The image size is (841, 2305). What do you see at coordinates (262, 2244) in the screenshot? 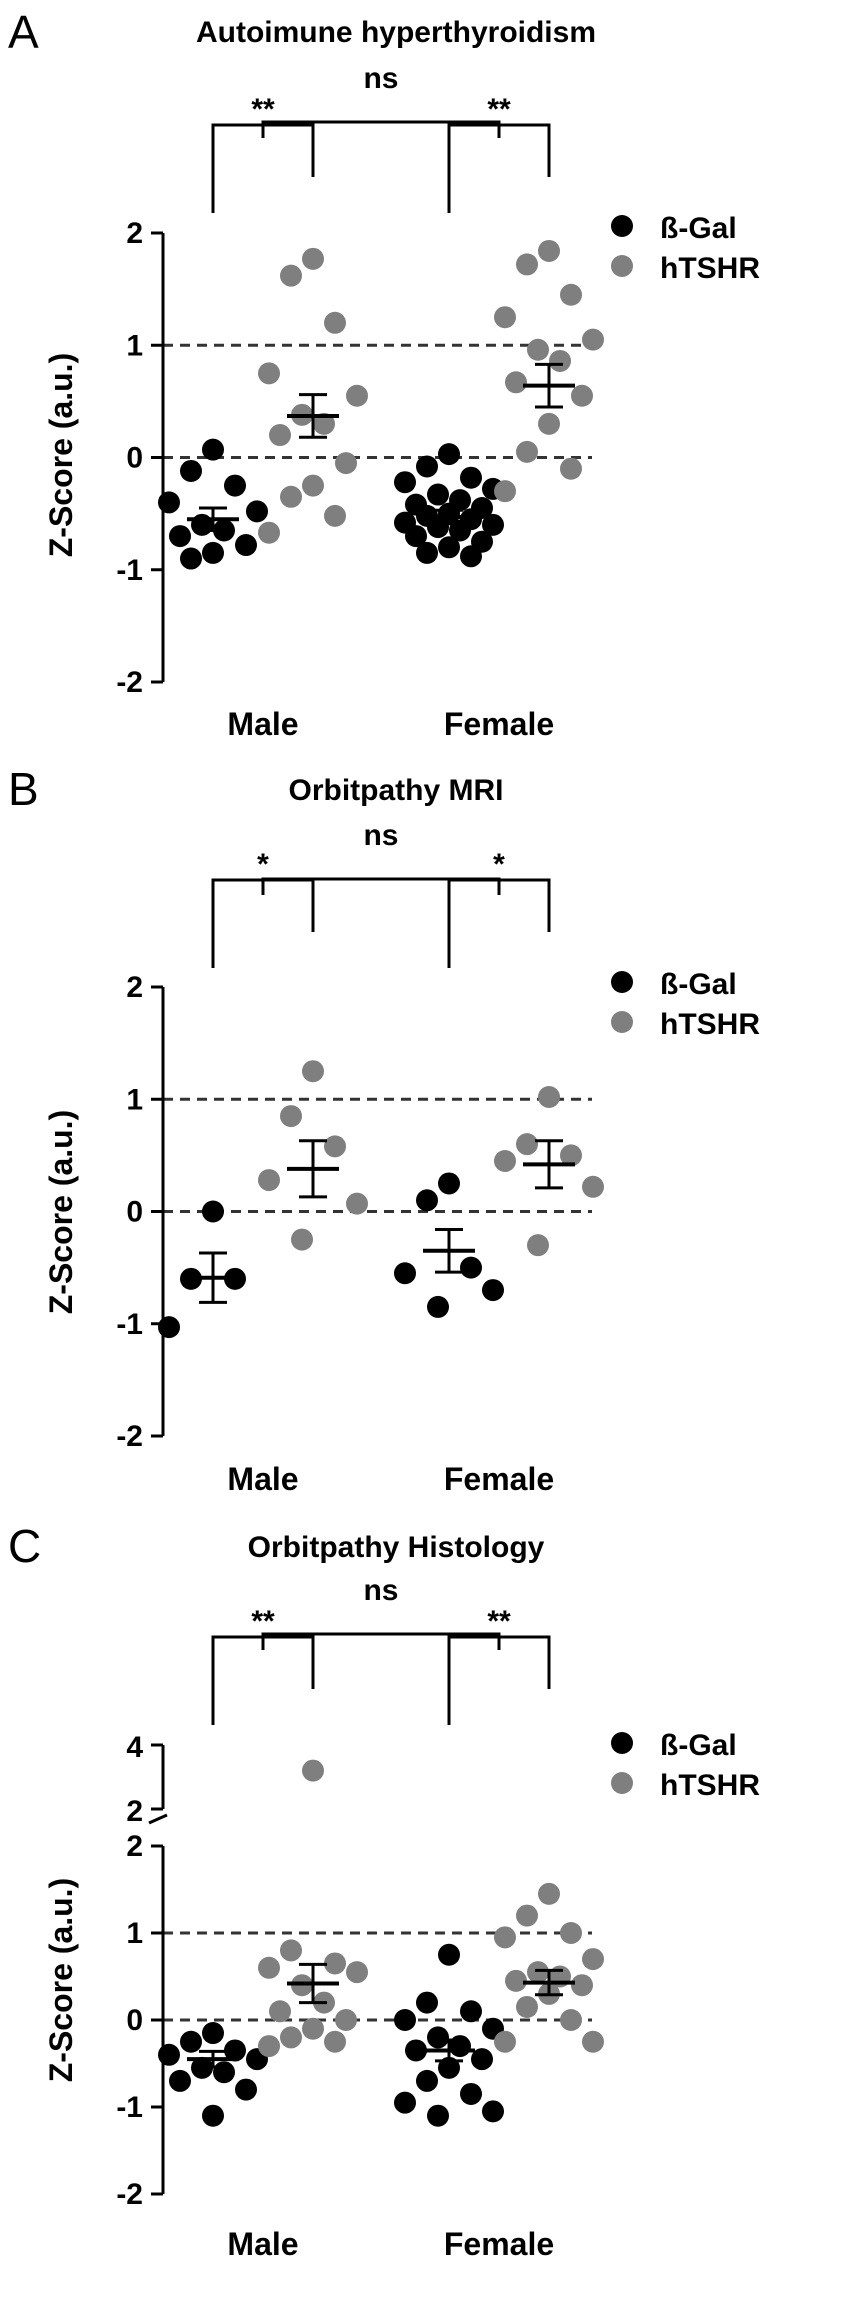
I see `x-category-label: Male` at bounding box center [262, 2244].